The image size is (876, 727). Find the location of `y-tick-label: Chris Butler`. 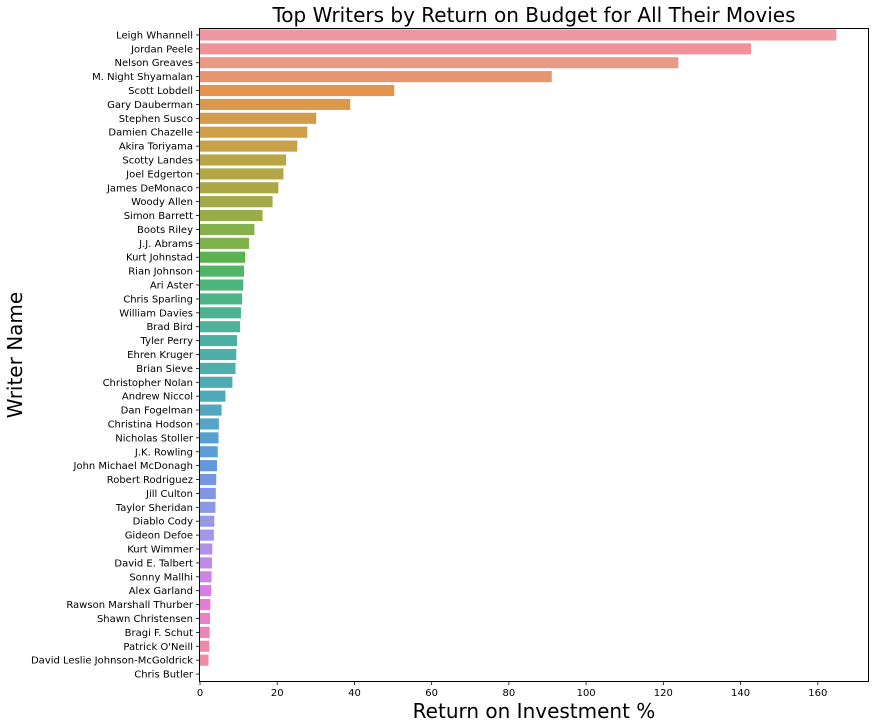

y-tick-label: Chris Butler is located at coordinates (164, 675).